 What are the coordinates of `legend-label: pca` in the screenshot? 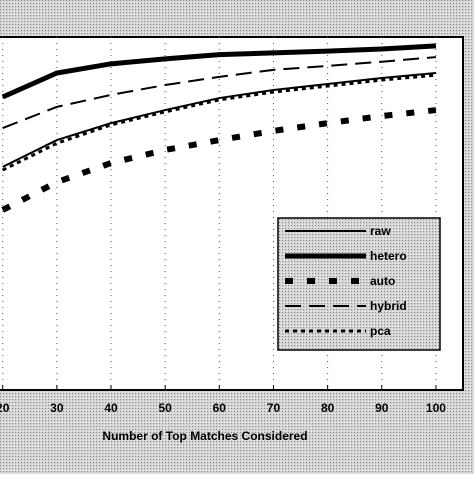 It's located at (380, 331).